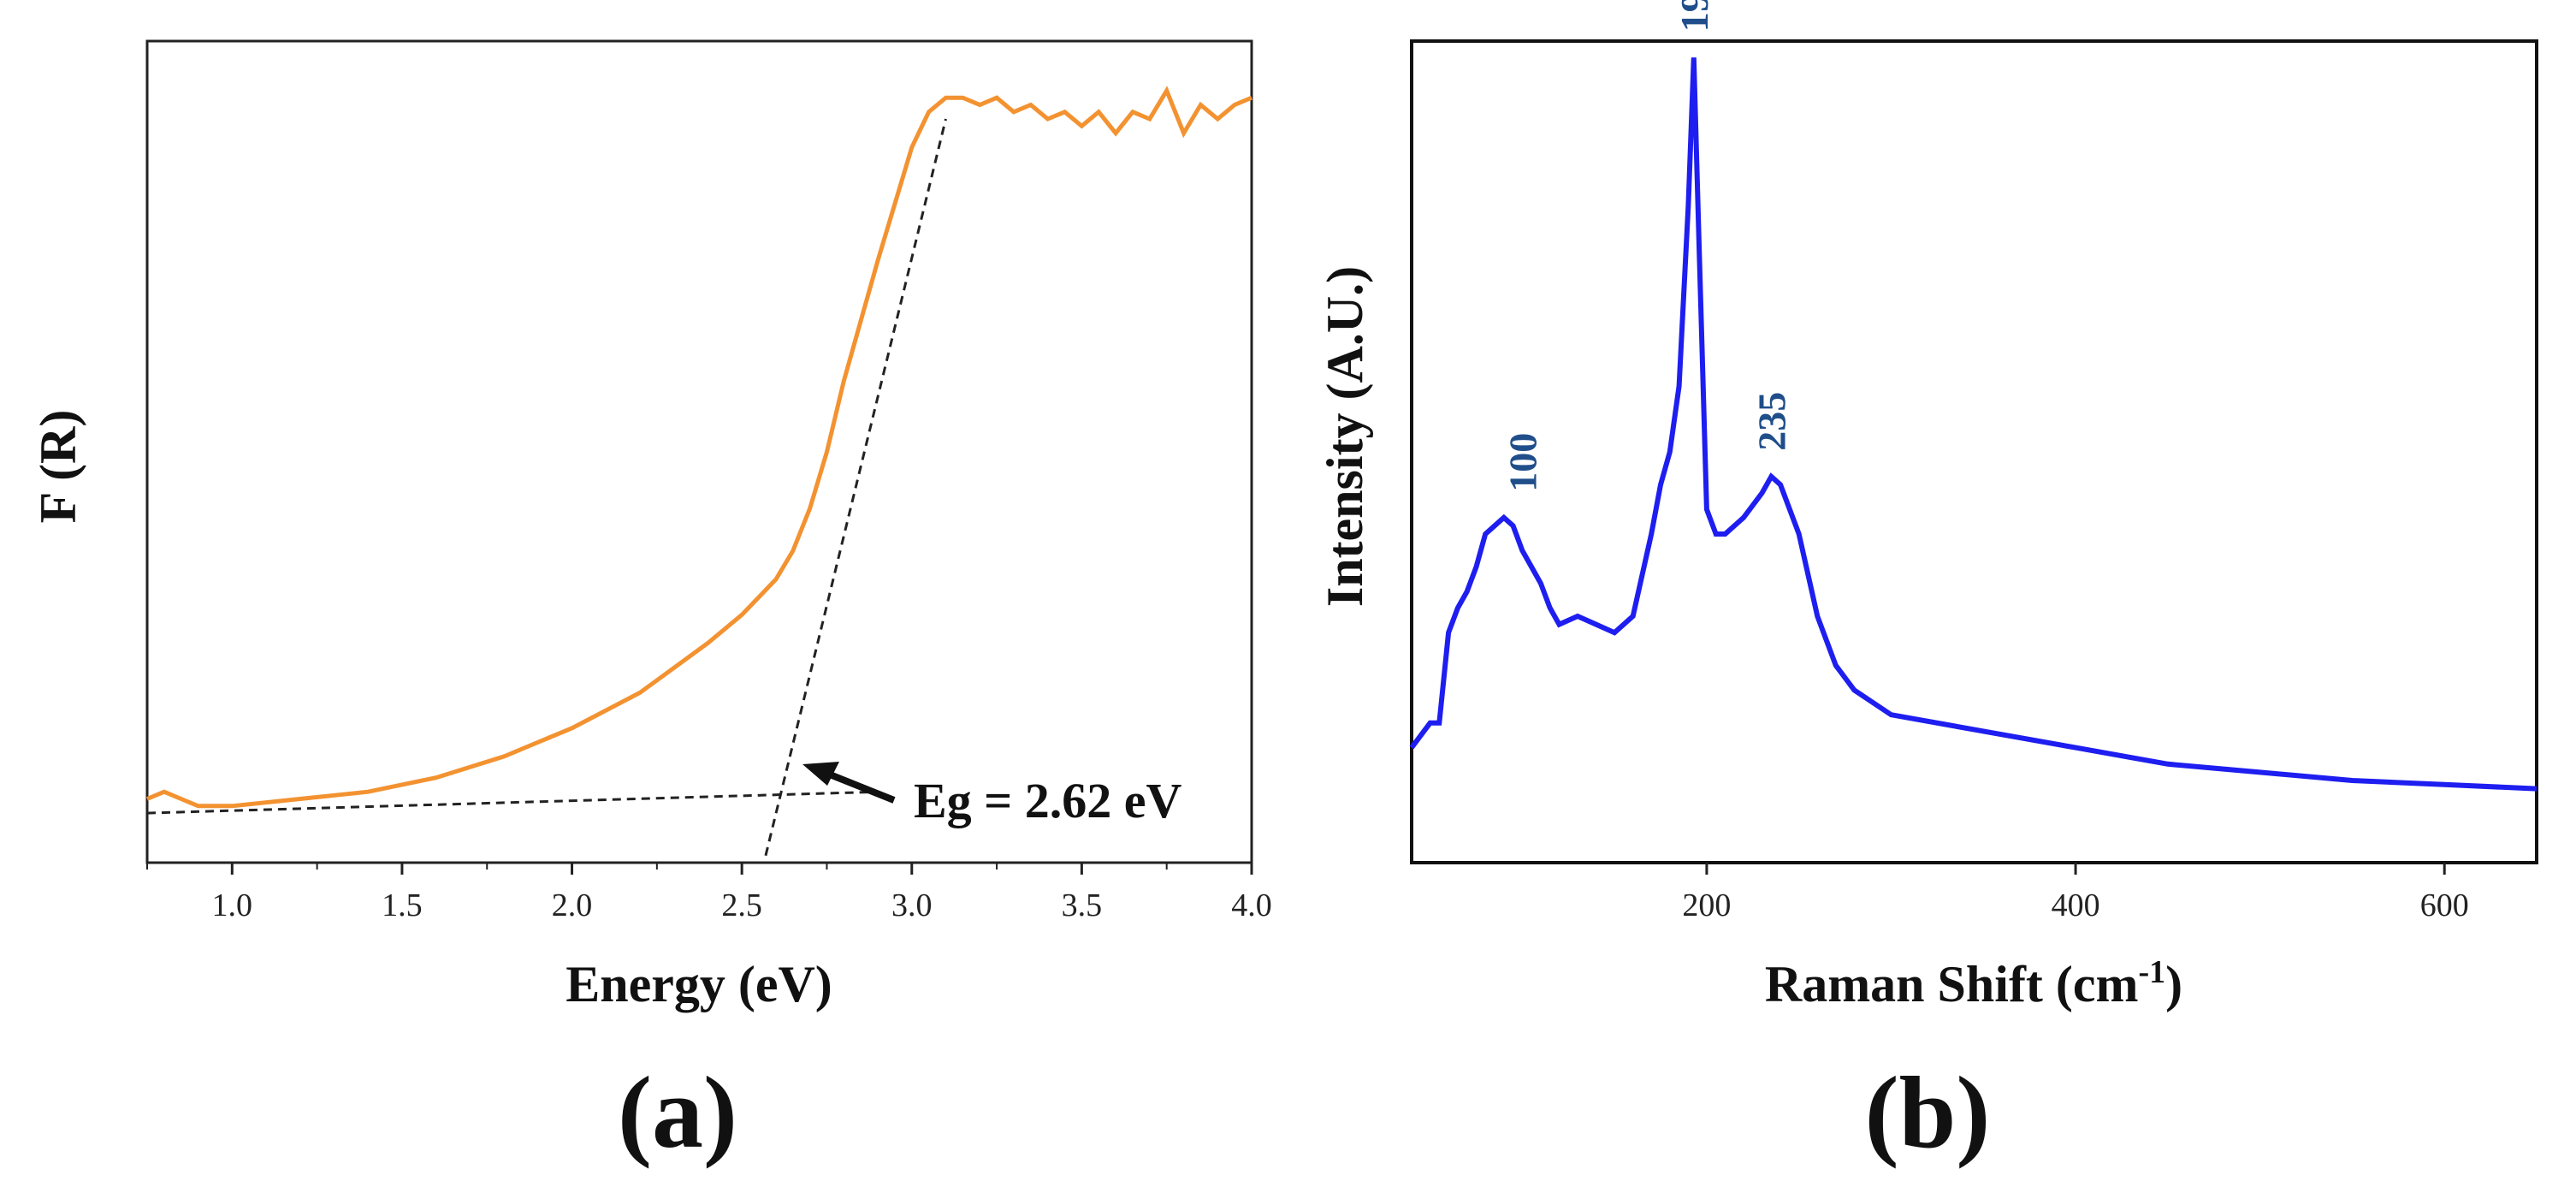 This screenshot has height=1193, width=2576. Describe the element at coordinates (820, 774) in the screenshot. I see `eg-arrow-head` at that location.